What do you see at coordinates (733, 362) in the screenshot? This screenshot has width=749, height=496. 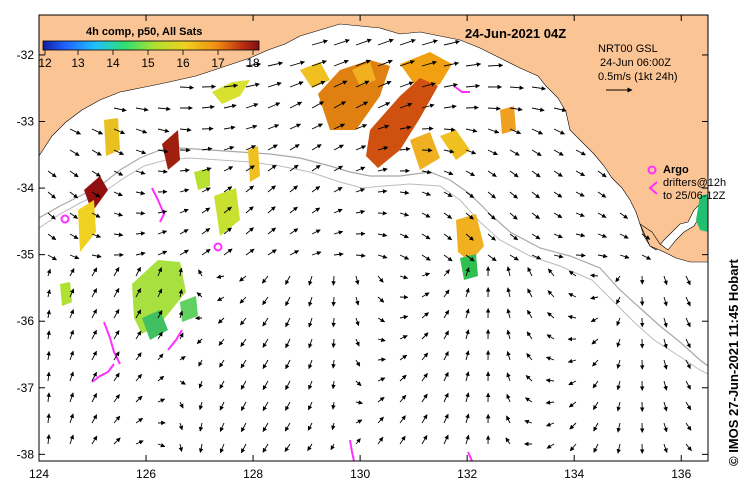 I see `imos-credit: © IMOS 27-Jun-2021 11:45 Hobart` at bounding box center [733, 362].